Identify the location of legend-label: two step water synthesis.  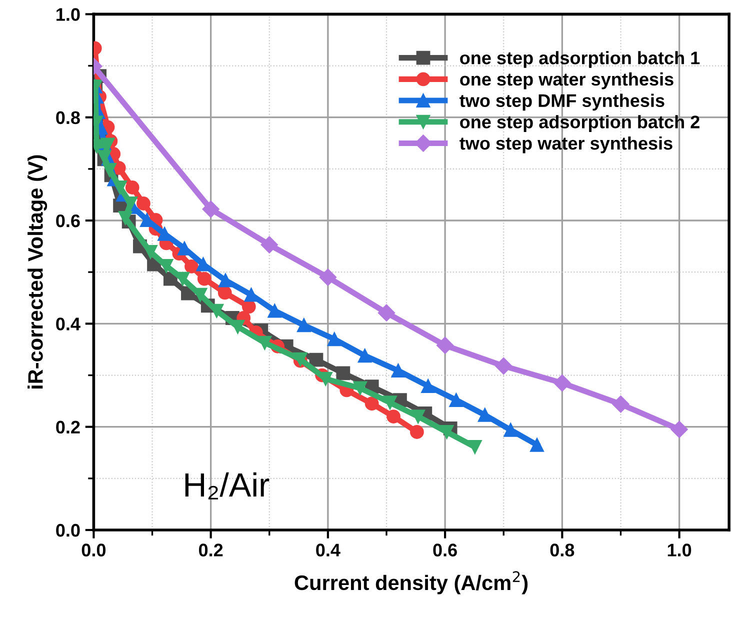
(566, 145).